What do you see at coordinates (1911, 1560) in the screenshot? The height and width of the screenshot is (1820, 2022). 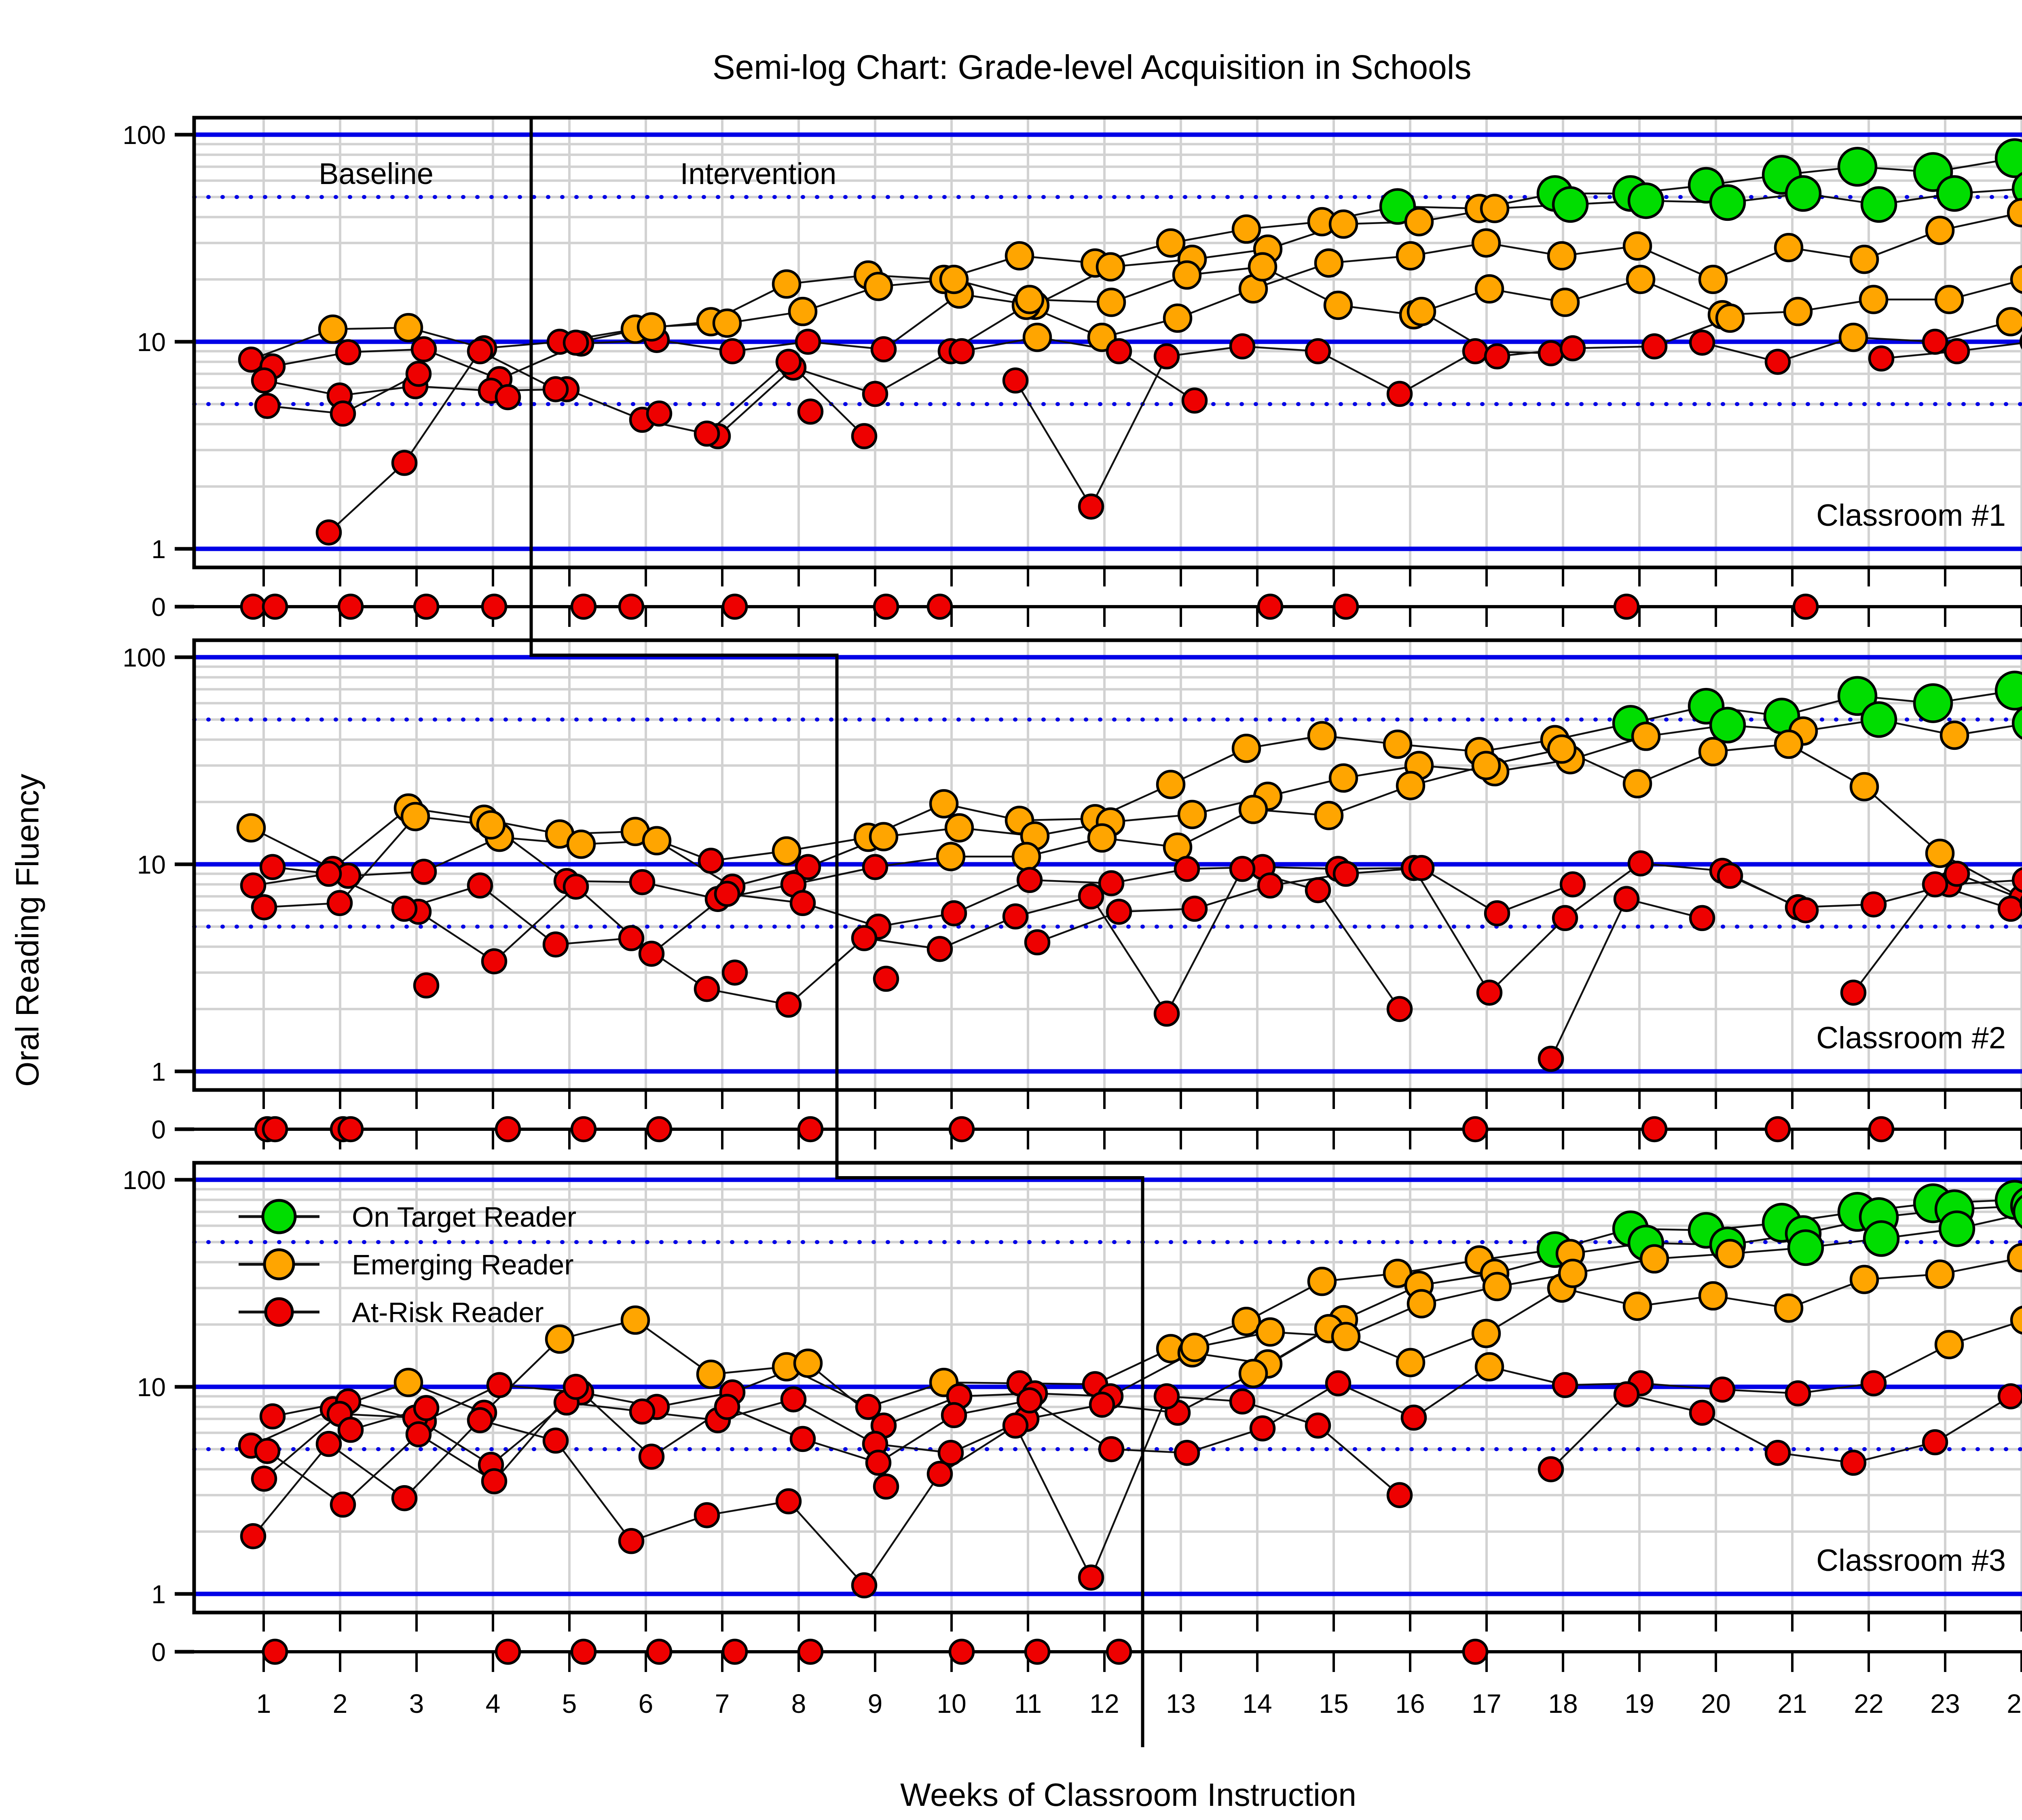 I see `panel-label-classroom-3: Classroom #3` at bounding box center [1911, 1560].